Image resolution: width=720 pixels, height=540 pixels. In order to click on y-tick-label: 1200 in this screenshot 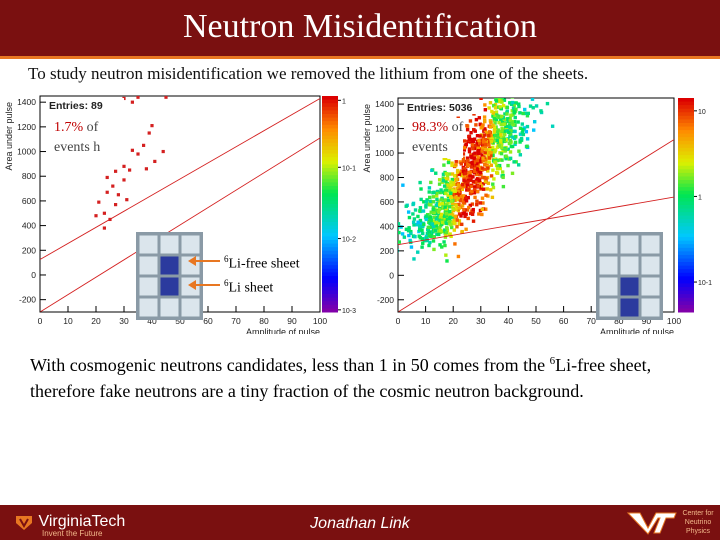, I will do `click(26, 127)`.